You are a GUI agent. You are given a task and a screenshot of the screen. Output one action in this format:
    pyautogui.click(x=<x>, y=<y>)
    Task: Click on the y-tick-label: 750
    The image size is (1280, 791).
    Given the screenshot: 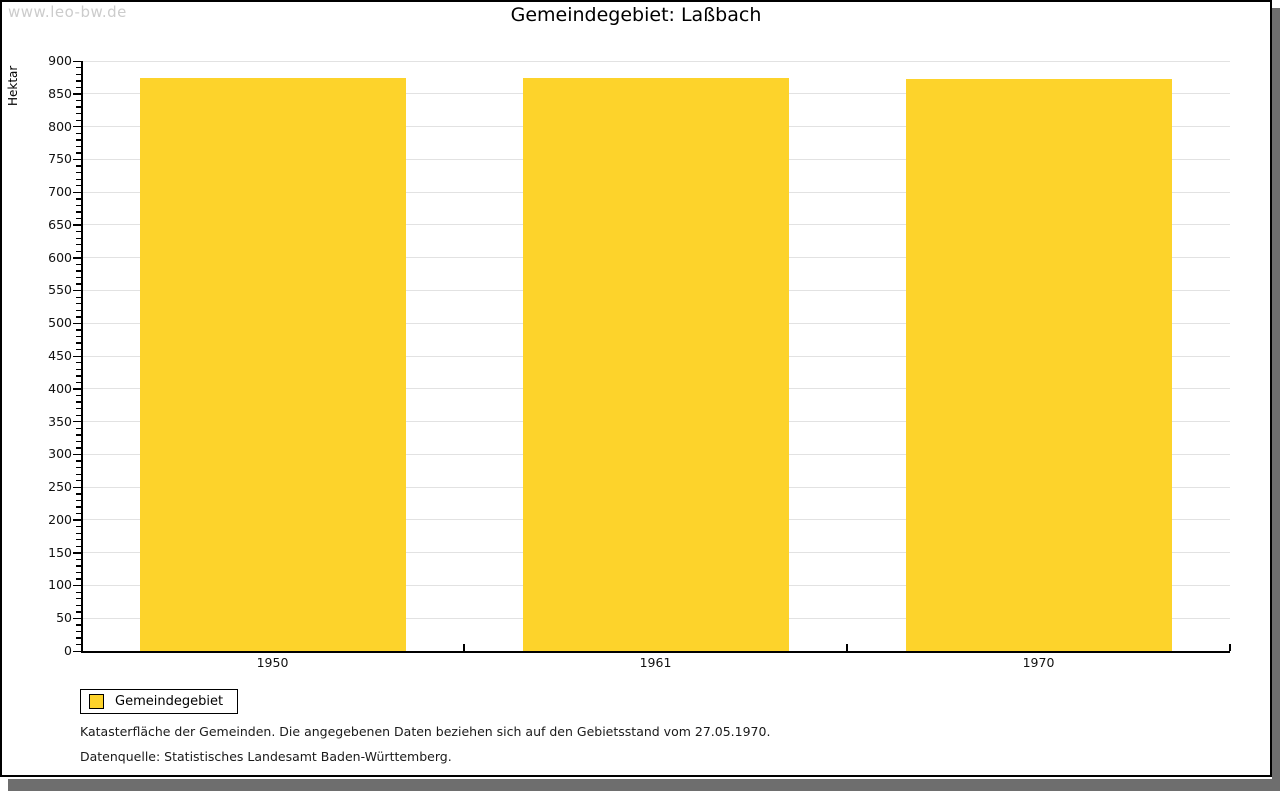 What is the action you would take?
    pyautogui.click(x=60, y=159)
    